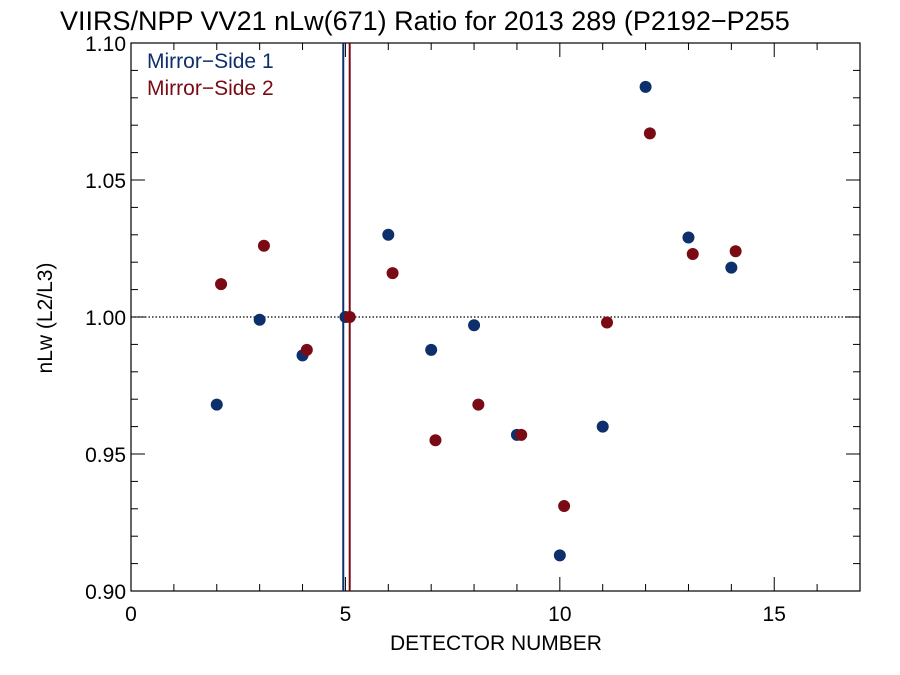  I want to click on y-axis-label: nLw (L2/L3), so click(45, 318).